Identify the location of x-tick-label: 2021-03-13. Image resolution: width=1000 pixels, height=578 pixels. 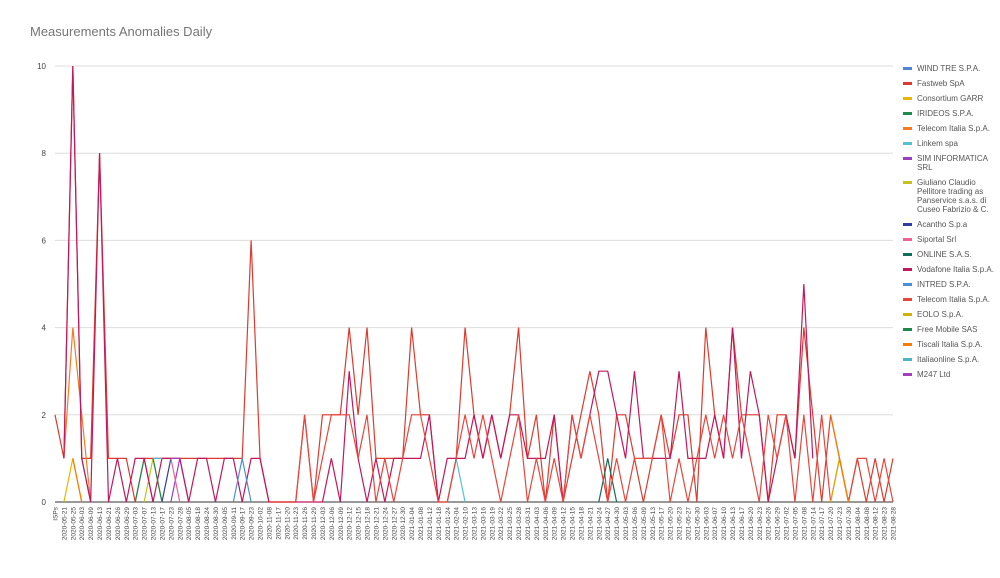
(475, 524).